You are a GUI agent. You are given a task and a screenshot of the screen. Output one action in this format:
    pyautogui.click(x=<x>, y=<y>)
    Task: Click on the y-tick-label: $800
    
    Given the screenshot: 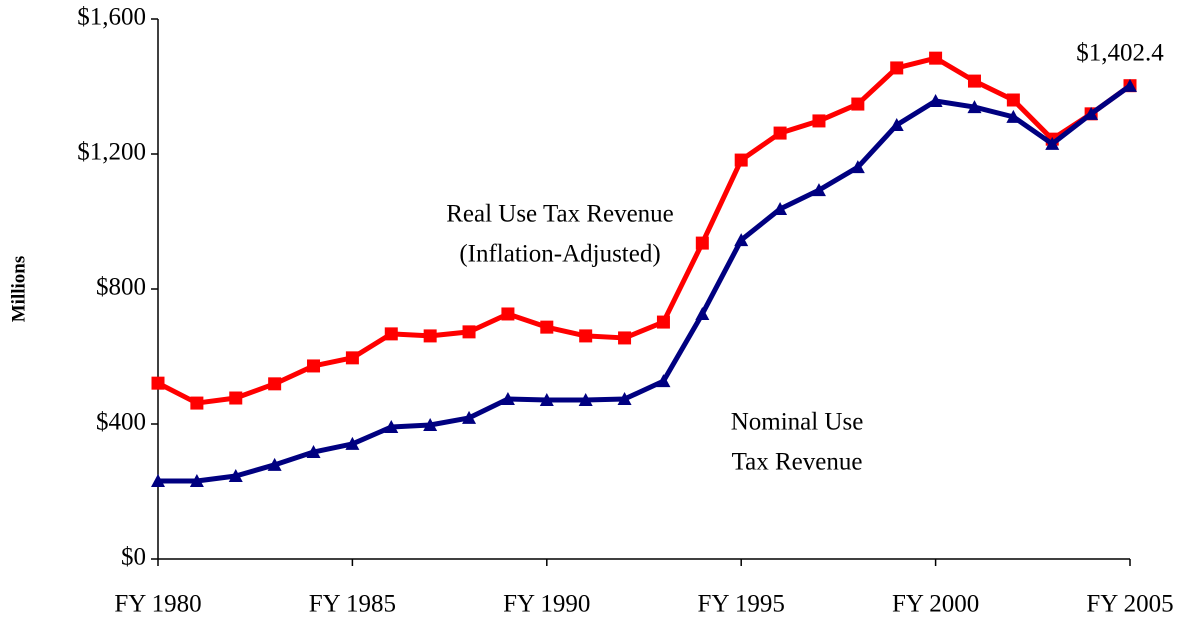 What is the action you would take?
    pyautogui.click(x=121, y=287)
    